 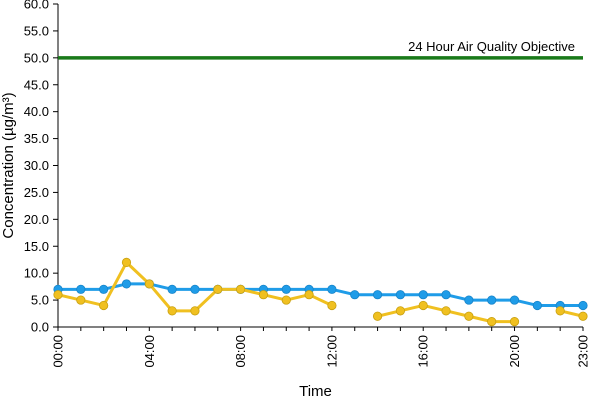 What do you see at coordinates (583, 351) in the screenshot?
I see `x-tick-label: 23:00` at bounding box center [583, 351].